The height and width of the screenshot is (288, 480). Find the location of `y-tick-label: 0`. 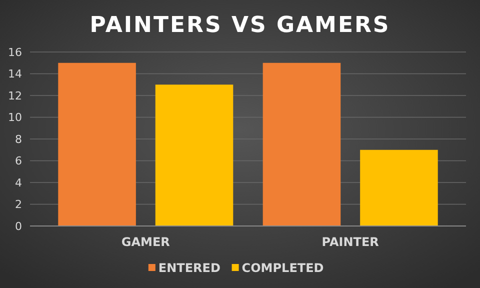

y-tick-label: 0 is located at coordinates (18, 226).